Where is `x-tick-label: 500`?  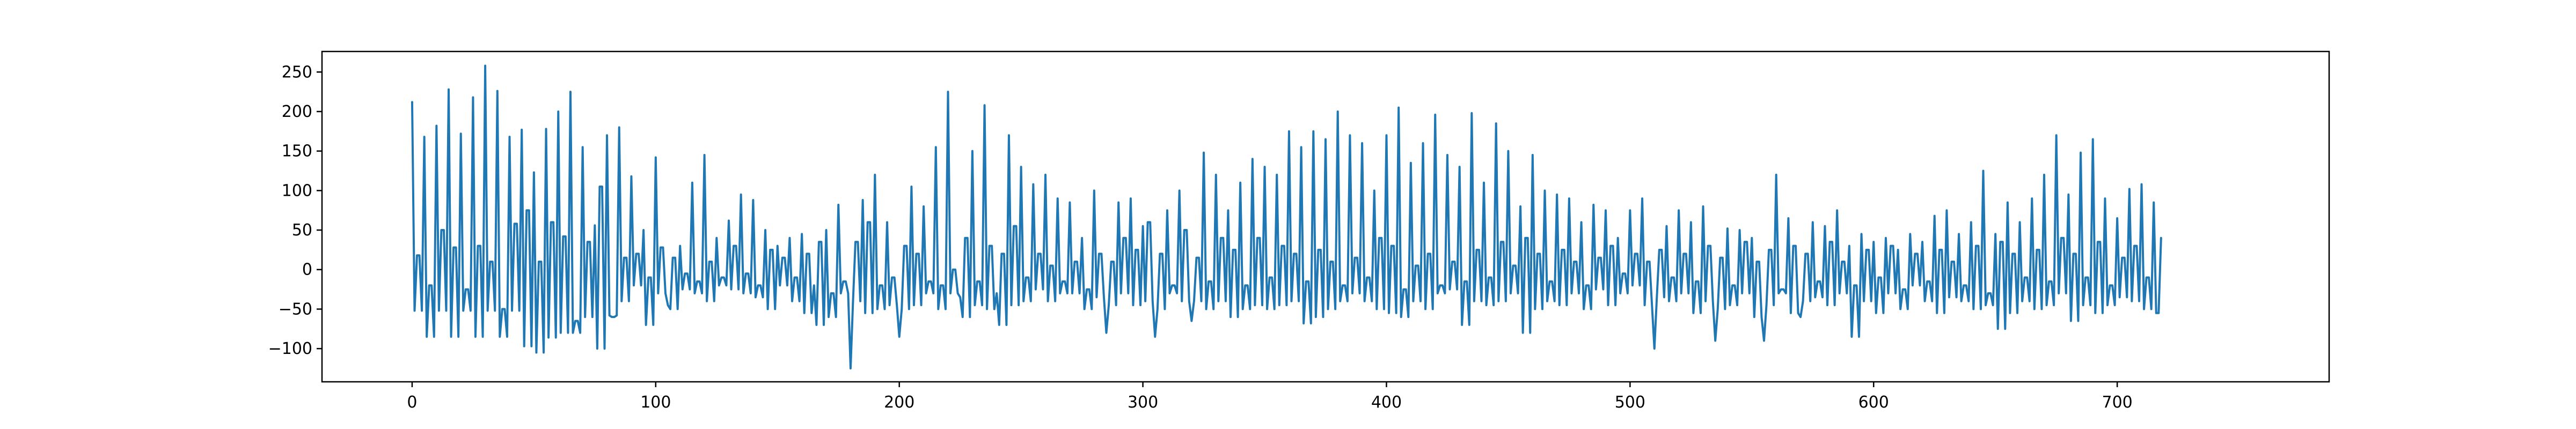 x-tick-label: 500 is located at coordinates (1630, 402).